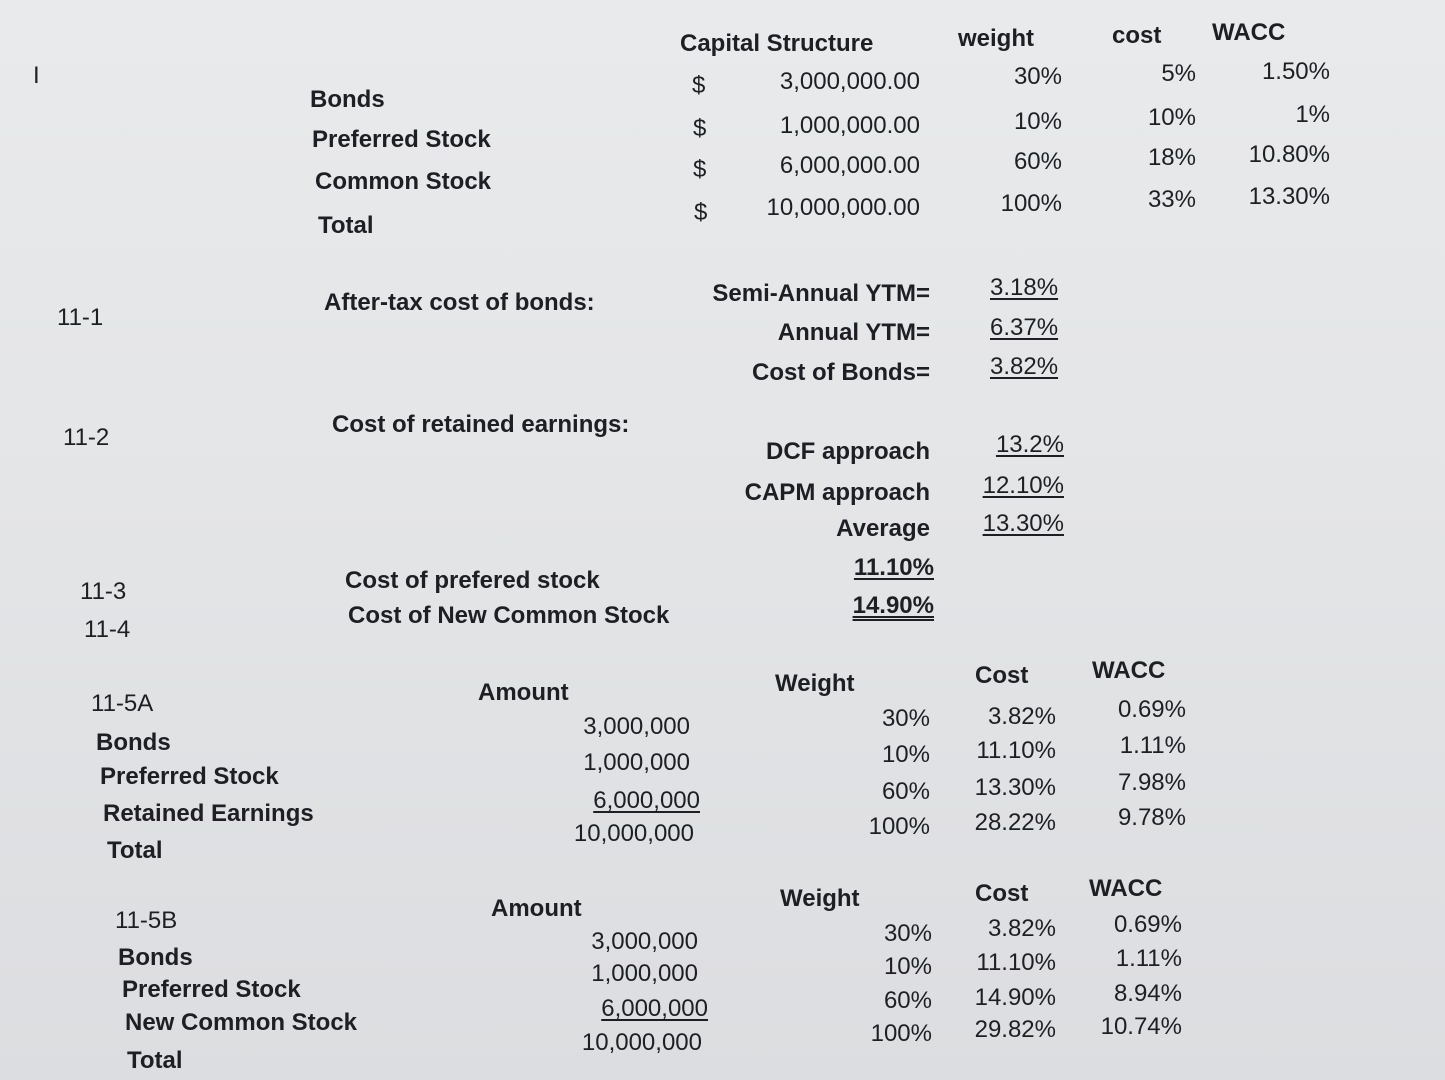  Describe the element at coordinates (146, 920) in the screenshot. I see `question-id: 11-5B` at that location.